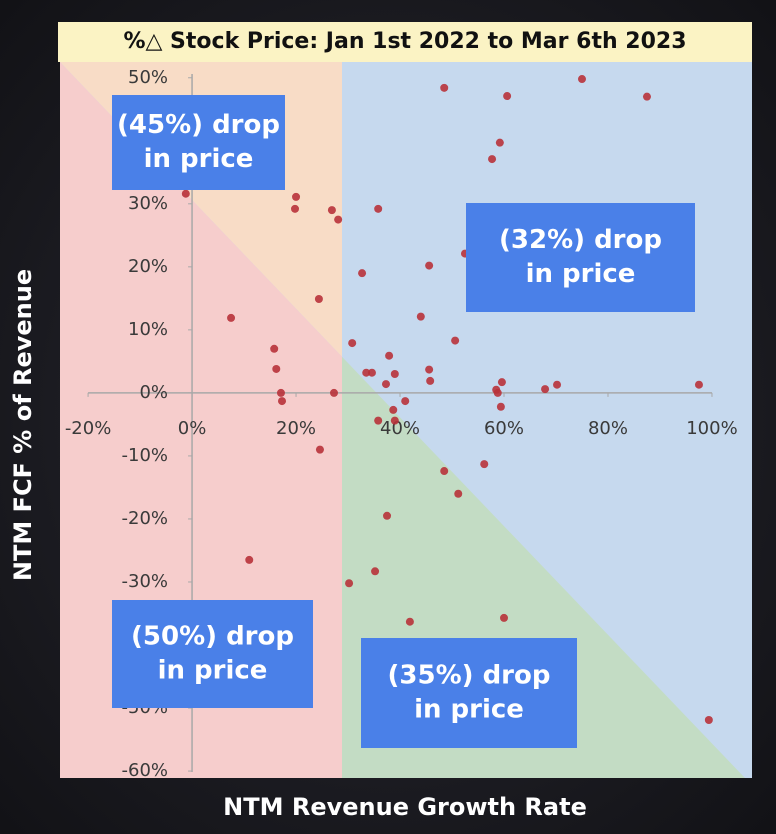  I want to click on title-bar, so click(405, 42).